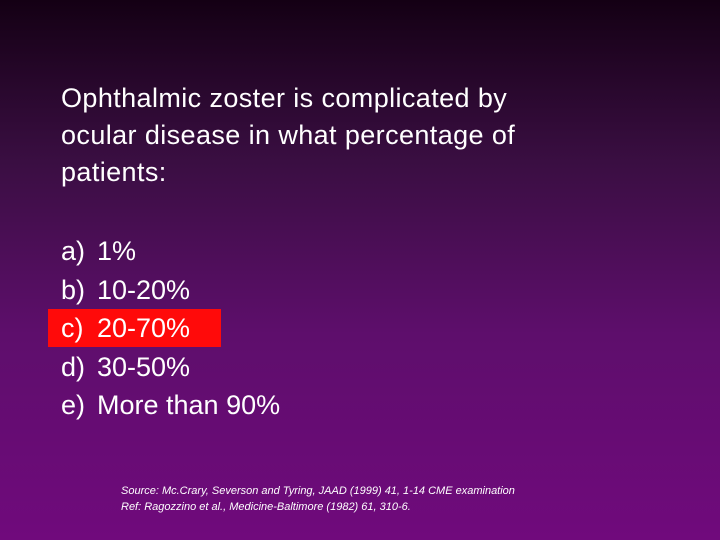 The image size is (720, 540). I want to click on option-text: 1%, so click(117, 251).